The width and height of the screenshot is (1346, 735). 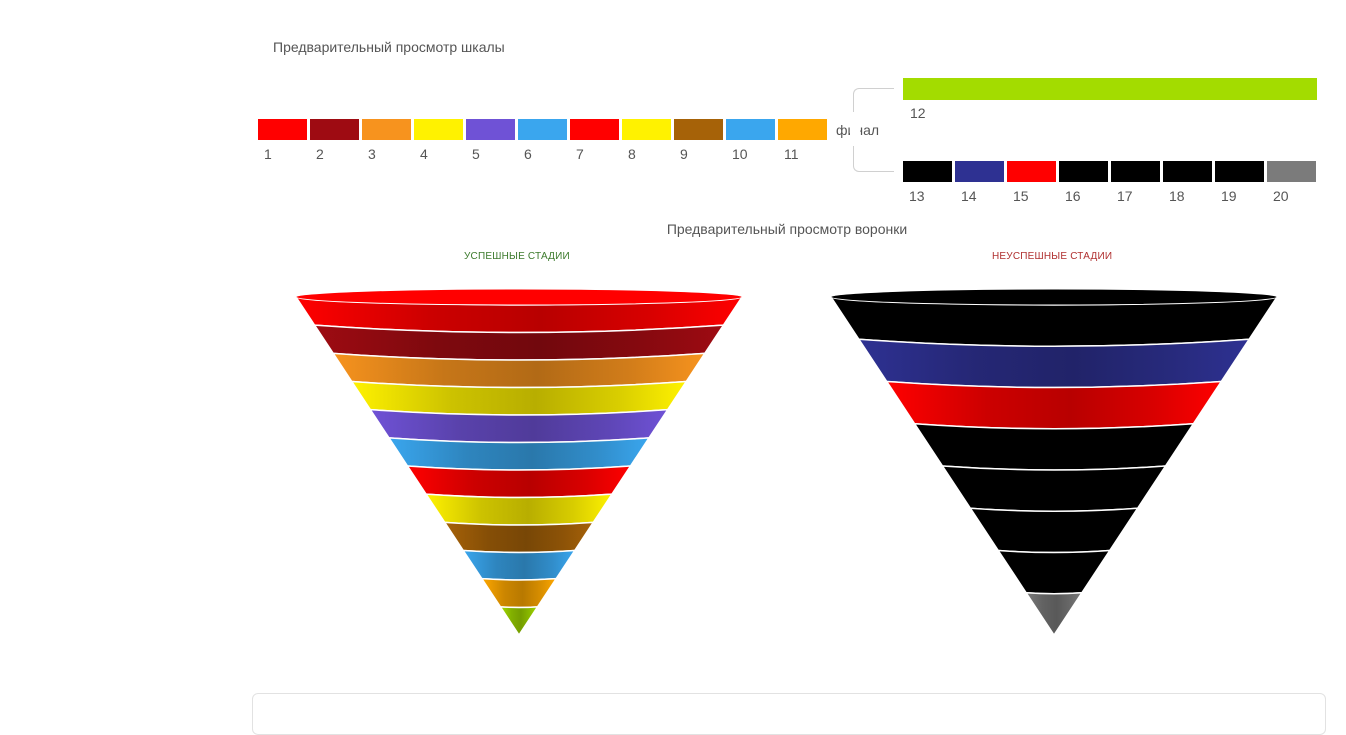 I want to click on stage-cell: 14, so click(x=979, y=182).